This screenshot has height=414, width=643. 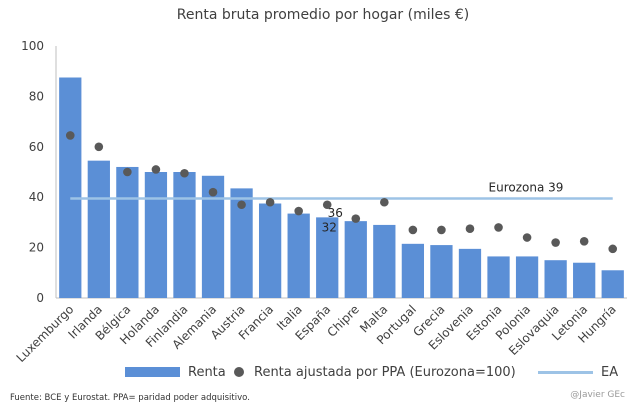 I want to click on legend-item-ppa: Renta ajustada por PPA (Eurozona=100), so click(x=375, y=372).